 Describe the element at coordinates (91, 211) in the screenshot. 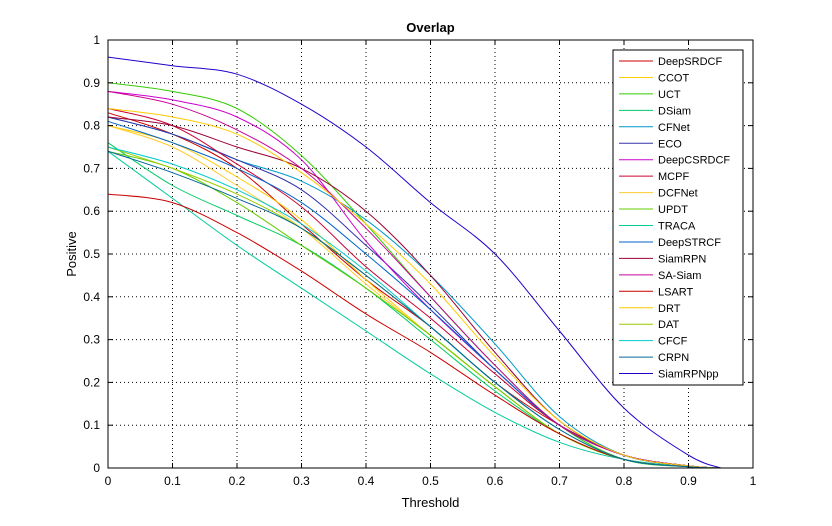

I see `y-tick-label: 0.6` at that location.